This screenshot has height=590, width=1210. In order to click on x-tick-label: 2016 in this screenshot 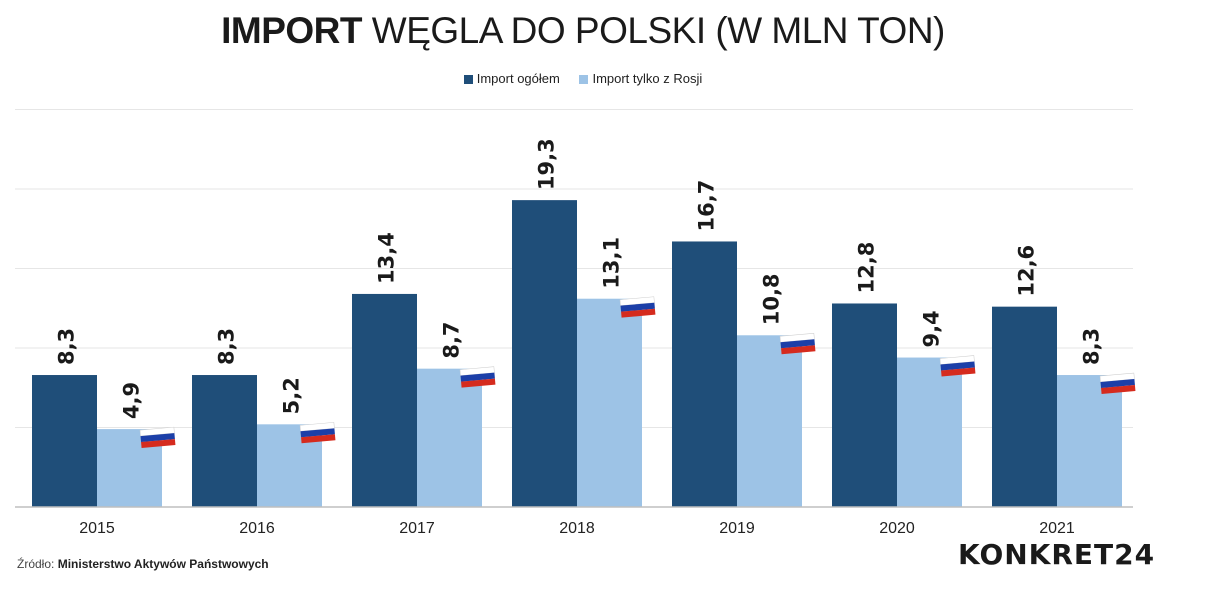, I will do `click(257, 528)`.